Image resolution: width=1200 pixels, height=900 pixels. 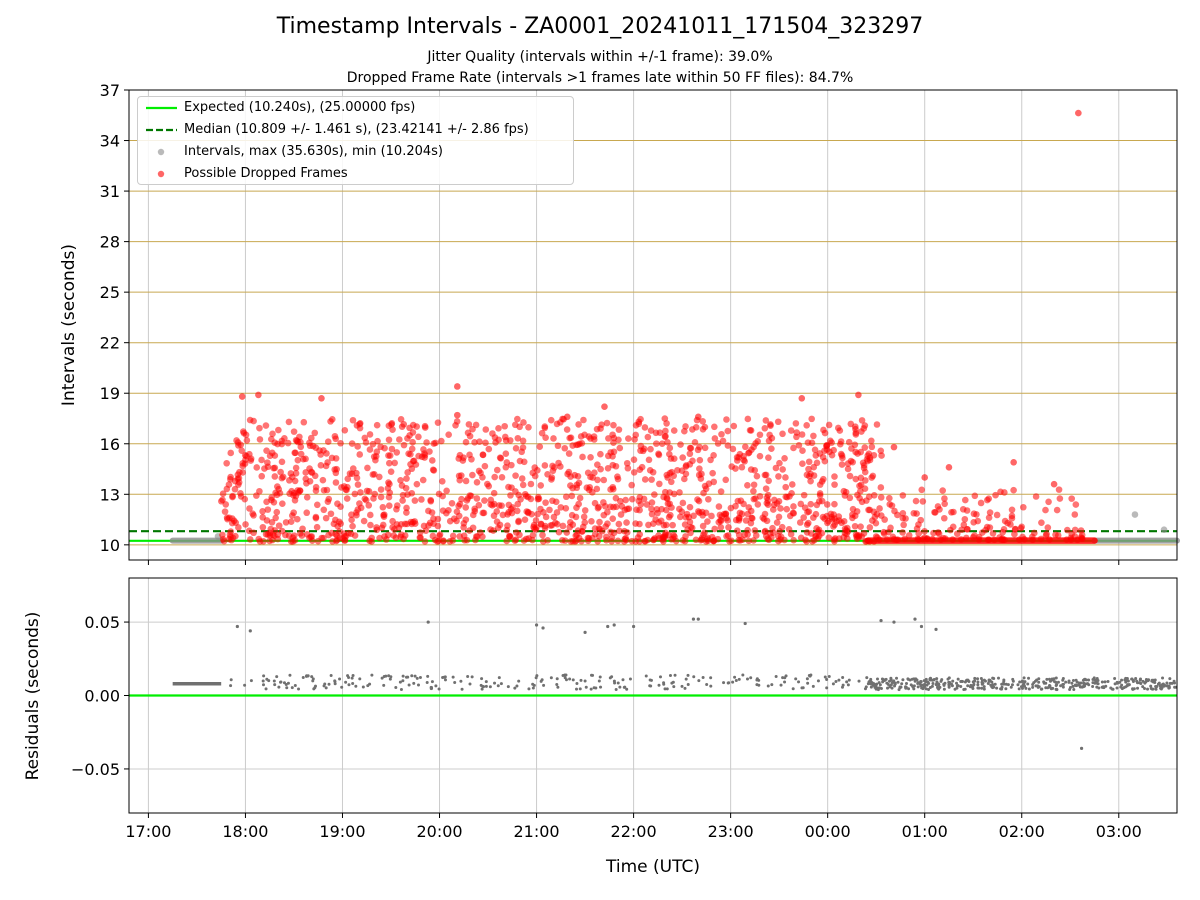 I want to click on x-tick-label: 17:00, so click(x=148, y=831).